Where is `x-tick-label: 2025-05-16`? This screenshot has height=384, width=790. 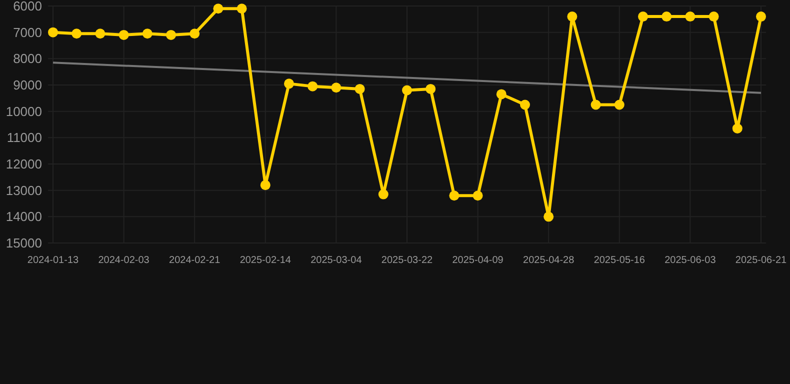
x-tick-label: 2025-05-16 is located at coordinates (620, 260).